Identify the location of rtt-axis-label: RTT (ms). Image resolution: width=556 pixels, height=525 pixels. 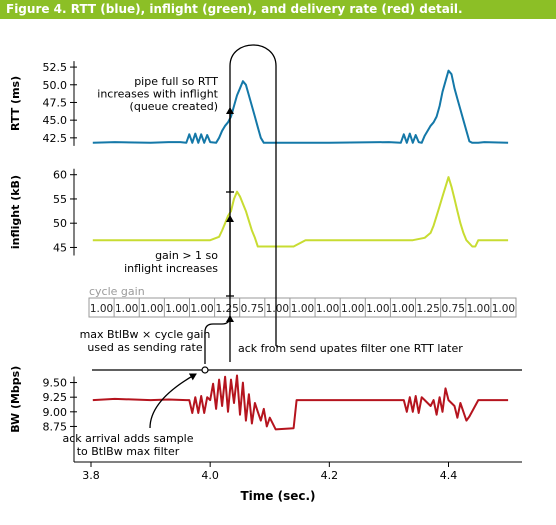
(15, 103).